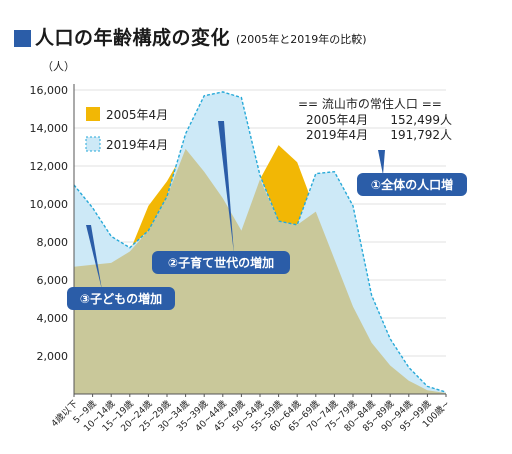  Describe the element at coordinates (421, 120) in the screenshot. I see `annotation-row-value: 152,499人` at that location.